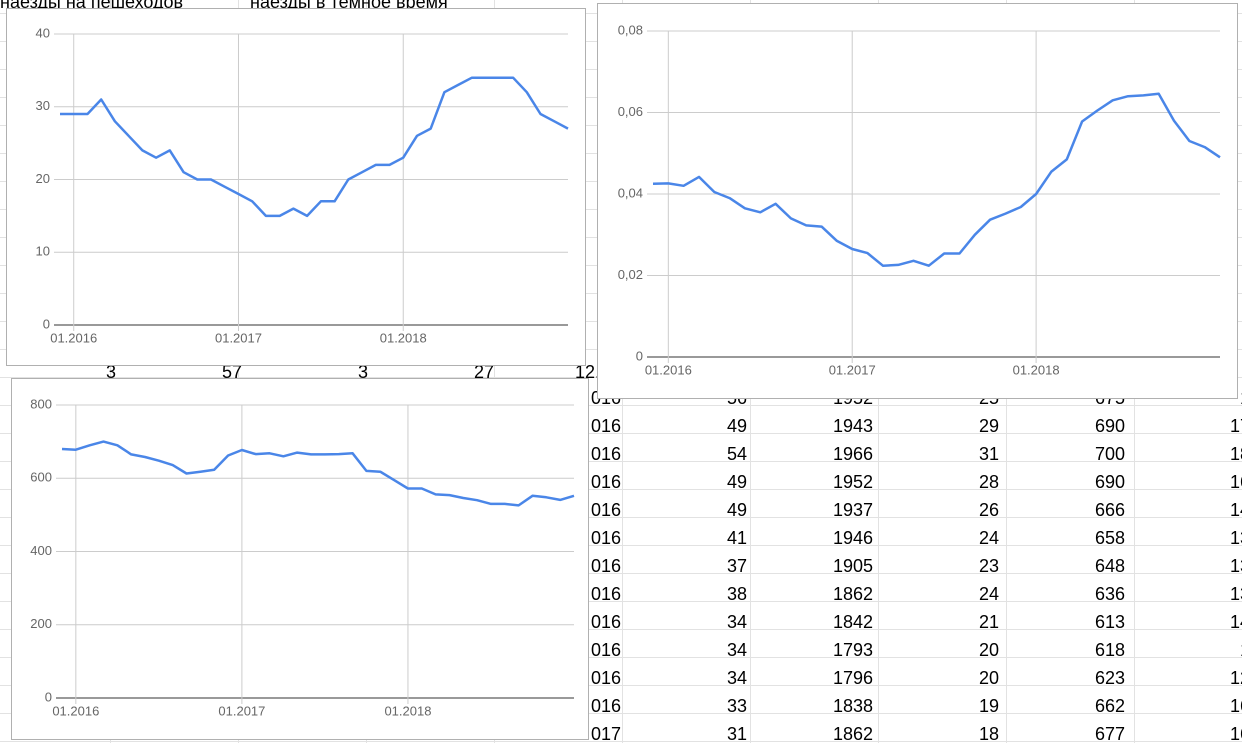  Describe the element at coordinates (483, 372) in the screenshot. I see `cell: 27` at that location.